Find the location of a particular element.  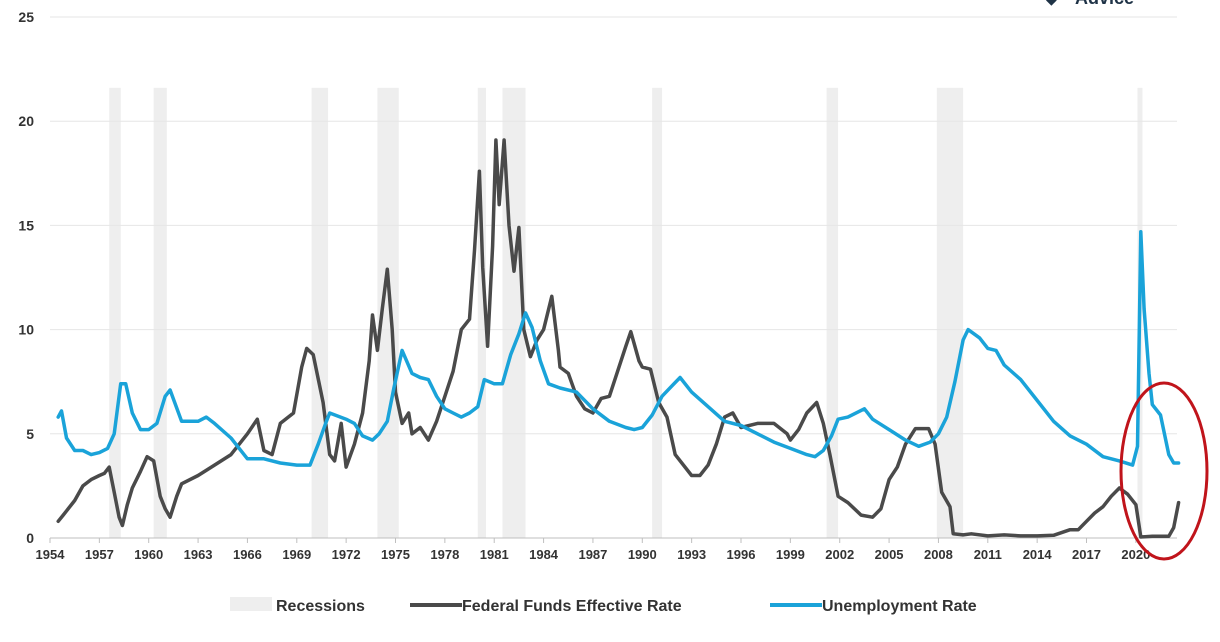

x-tick-label: 2008 is located at coordinates (938, 554).